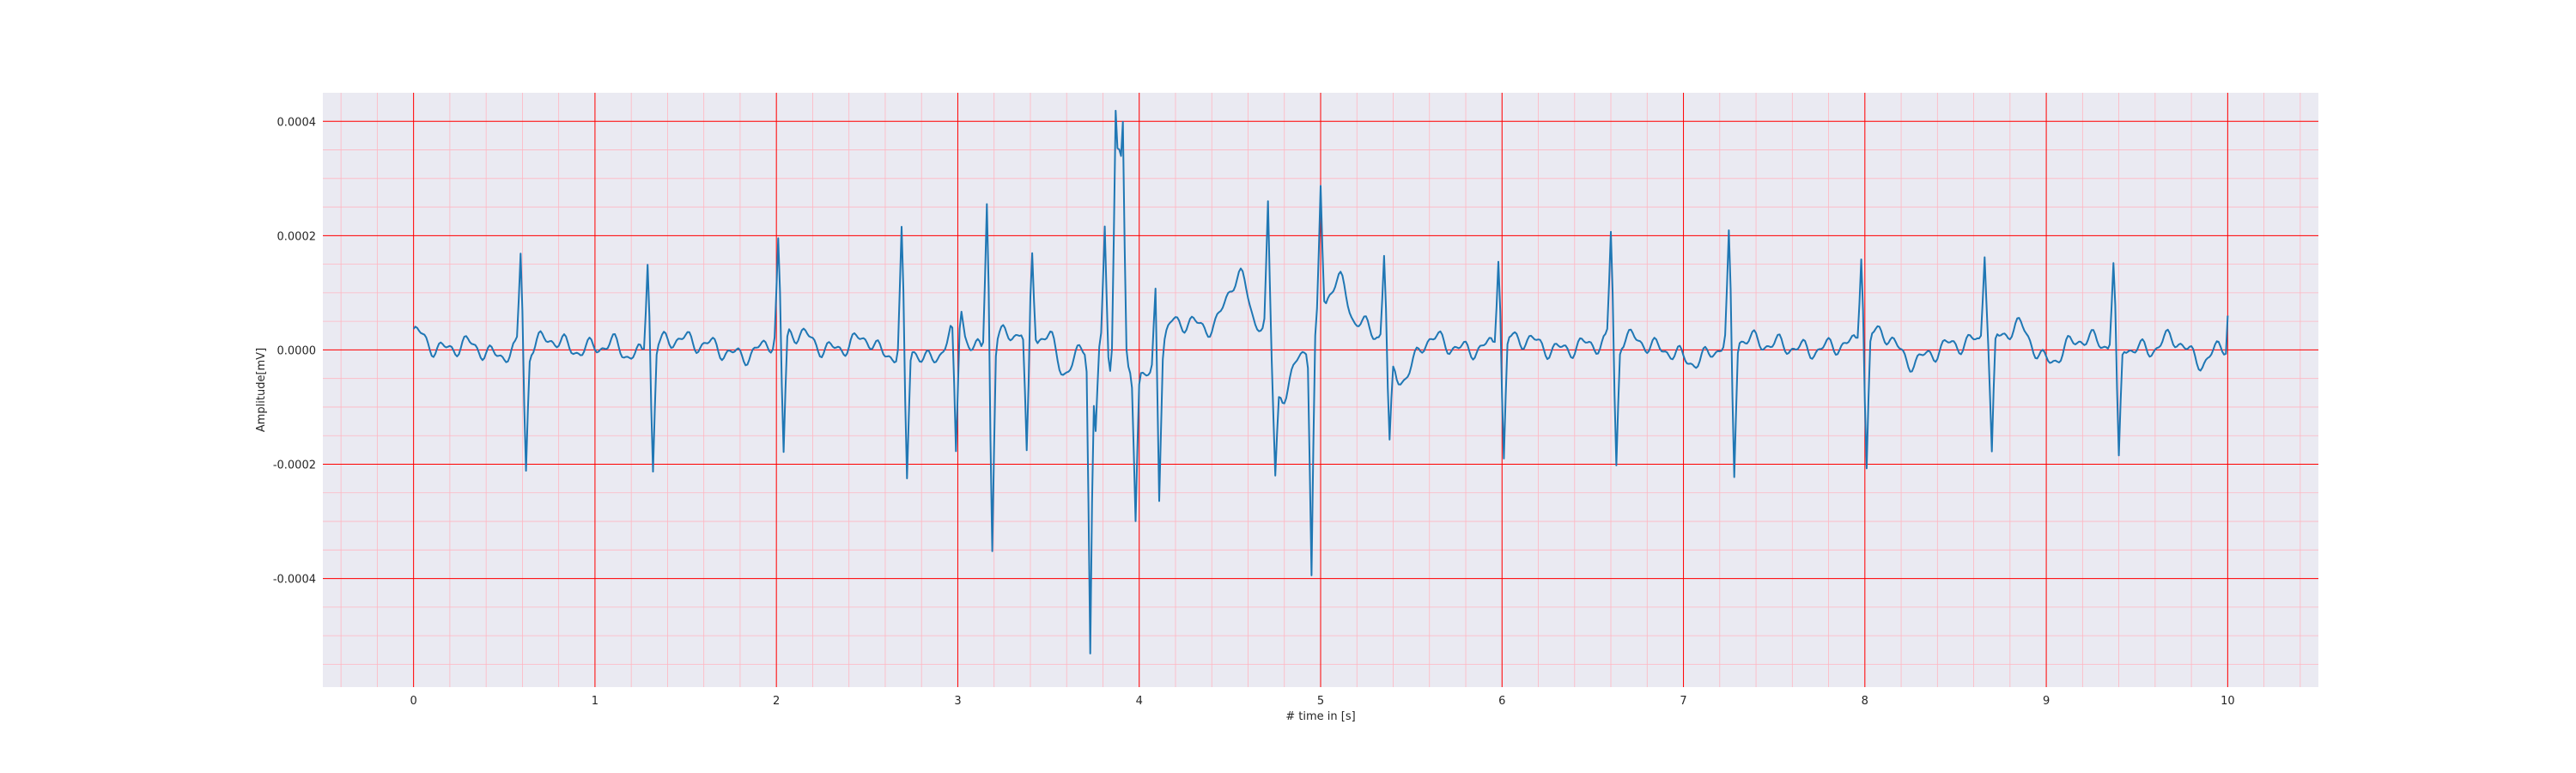 The image size is (2576, 773). What do you see at coordinates (297, 122) in the screenshot?
I see `y-tick-label: 0.0004` at bounding box center [297, 122].